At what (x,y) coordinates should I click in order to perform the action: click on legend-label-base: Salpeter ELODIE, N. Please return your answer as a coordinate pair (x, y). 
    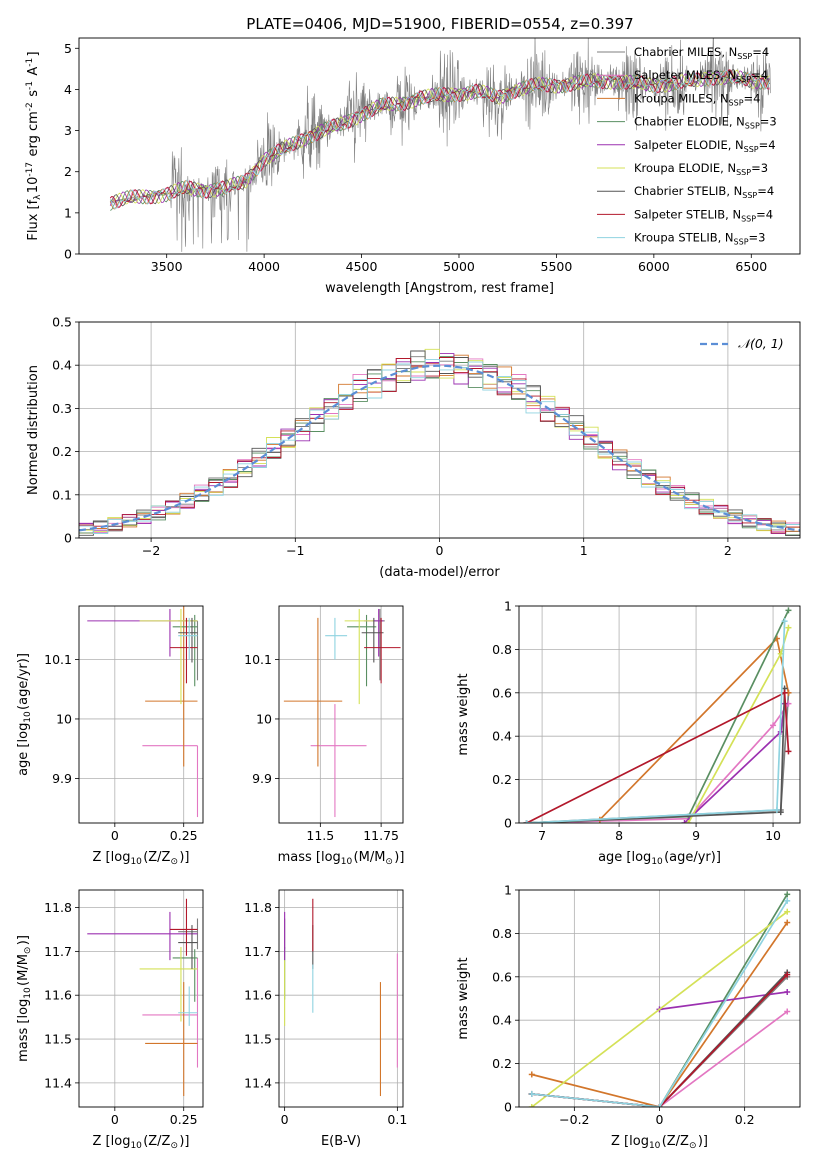
    Looking at the image, I should click on (689, 145).